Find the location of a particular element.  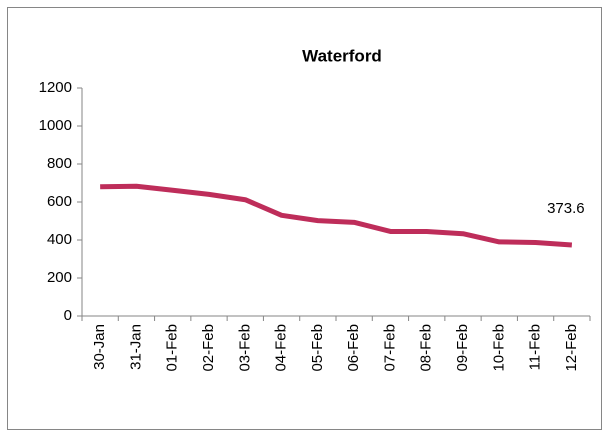

x-tick-label: 08-Feb is located at coordinates (426, 348).